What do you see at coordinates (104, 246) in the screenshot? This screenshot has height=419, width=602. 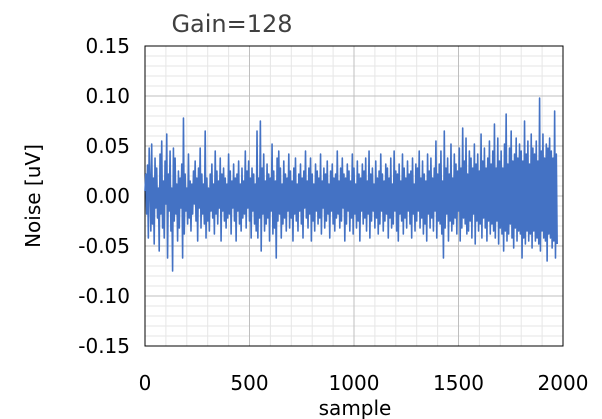 I see `y-tick-label: -0.05` at bounding box center [104, 246].